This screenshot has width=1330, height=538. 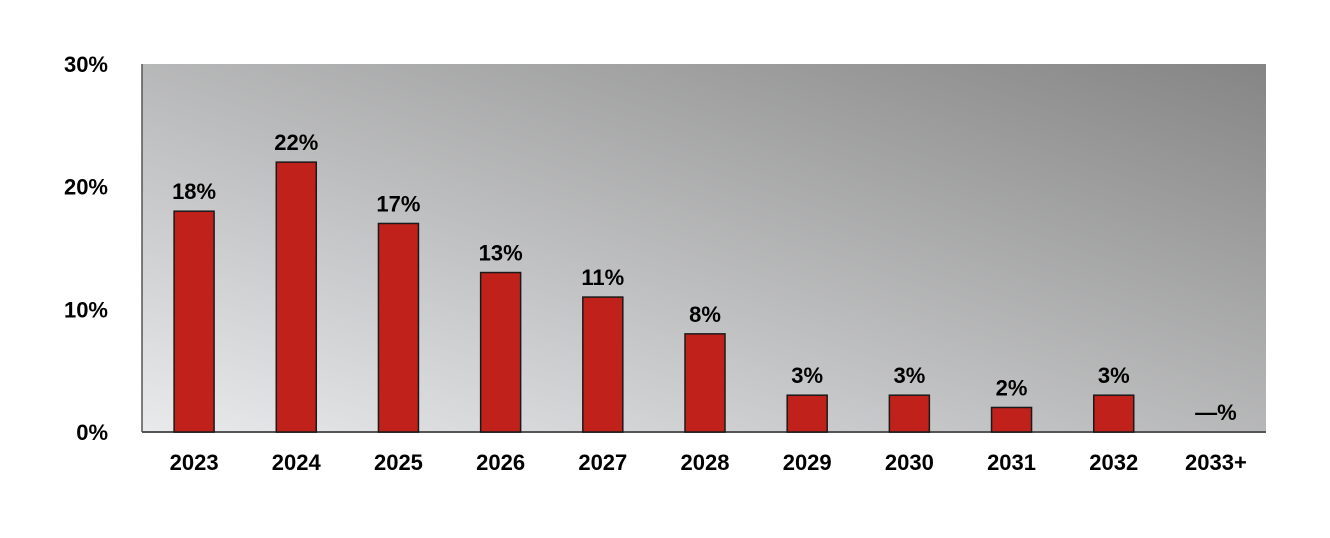 I want to click on data-label: 18%, so click(x=194, y=191).